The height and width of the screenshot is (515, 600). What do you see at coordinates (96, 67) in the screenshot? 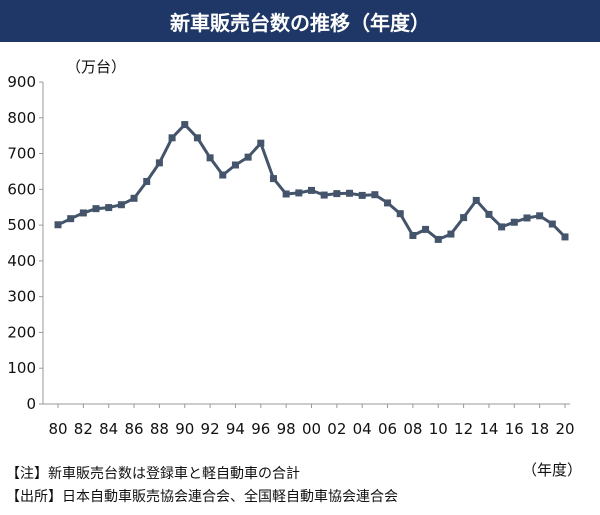
I see `y-axis-label: （万台）` at bounding box center [96, 67].